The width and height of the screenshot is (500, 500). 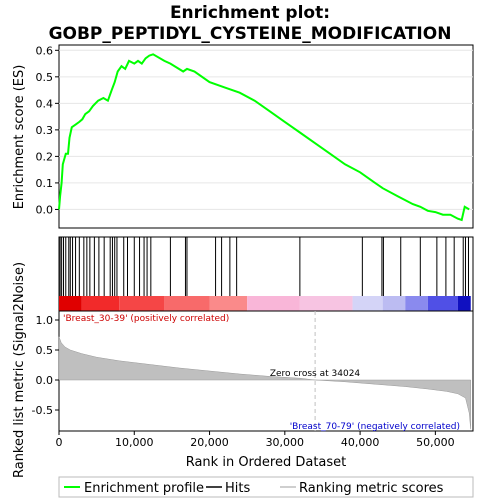 I want to click on es-y-tick-label: 0.0, so click(x=45, y=209).